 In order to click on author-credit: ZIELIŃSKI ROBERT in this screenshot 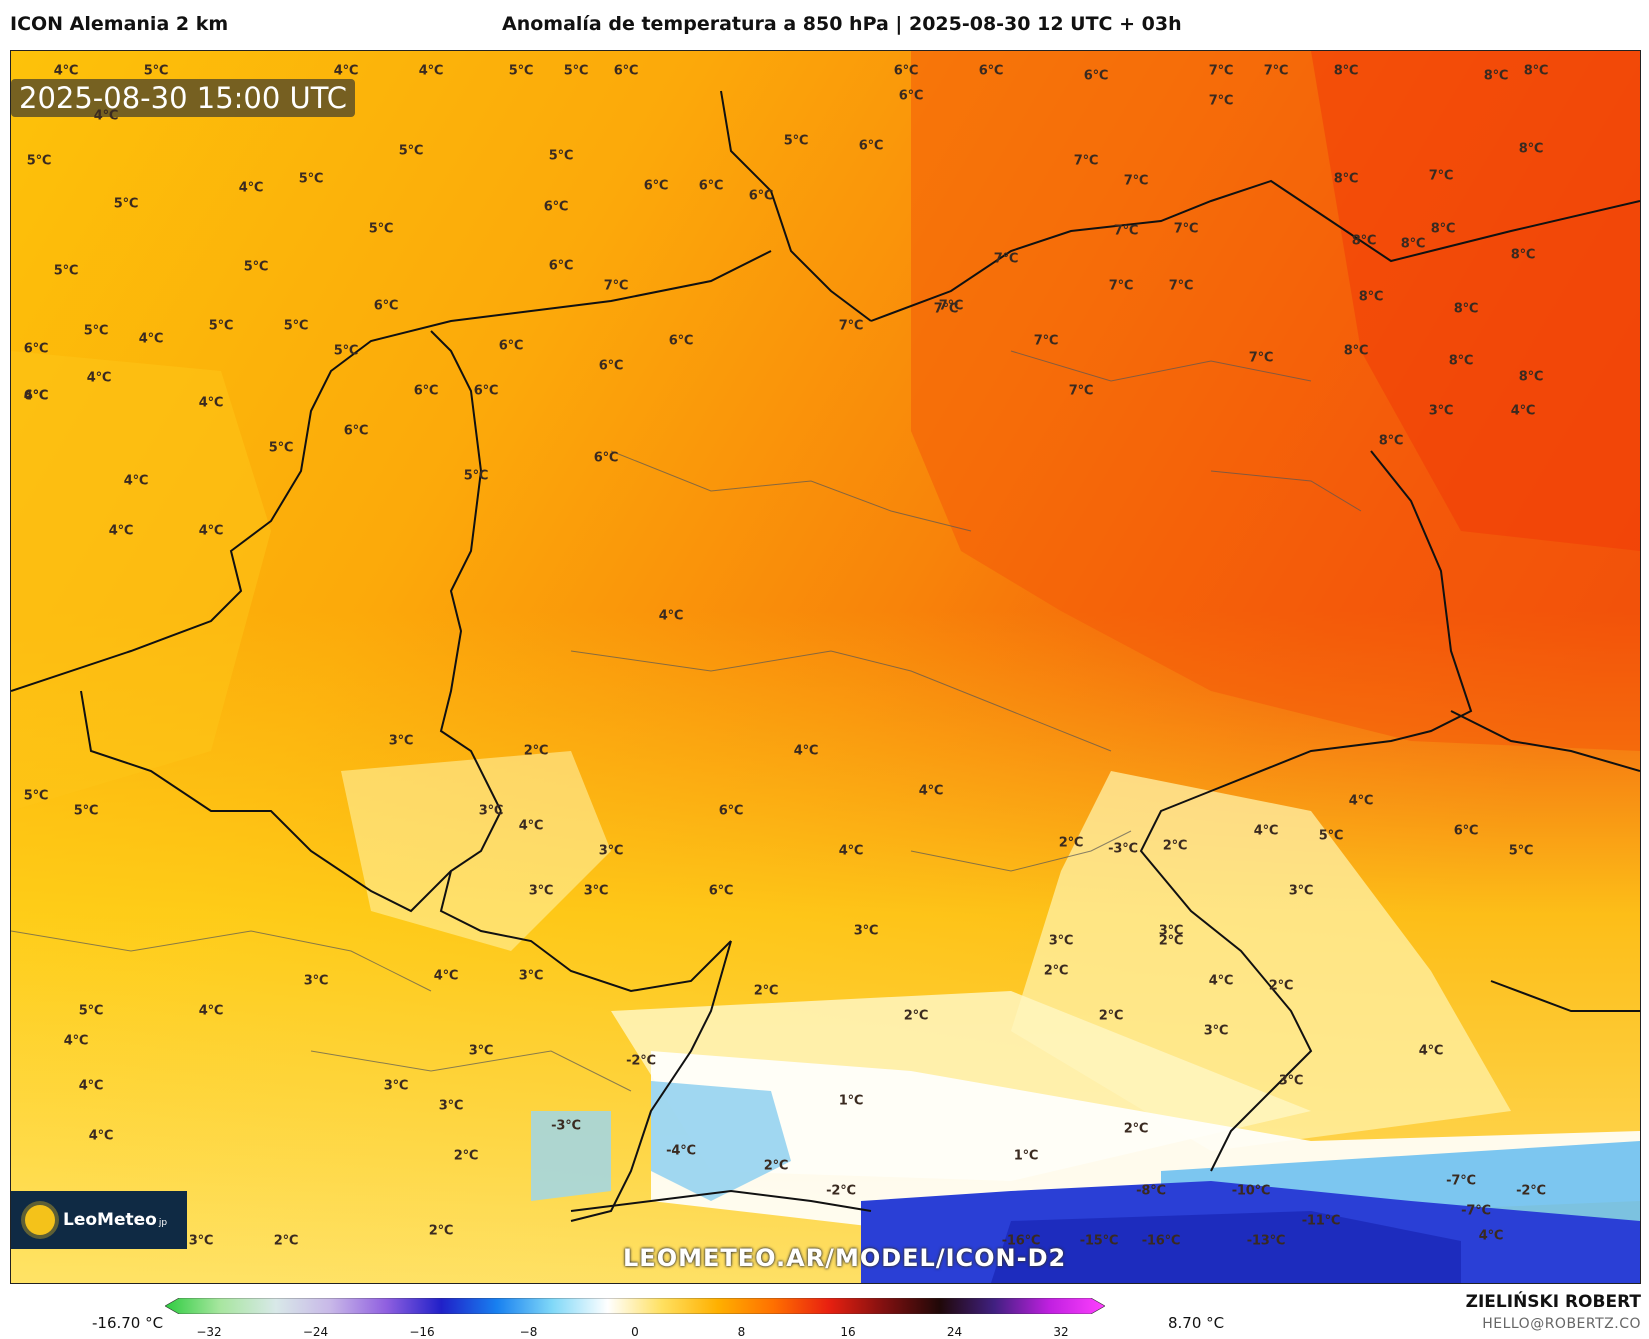, I will do `click(1553, 1302)`.